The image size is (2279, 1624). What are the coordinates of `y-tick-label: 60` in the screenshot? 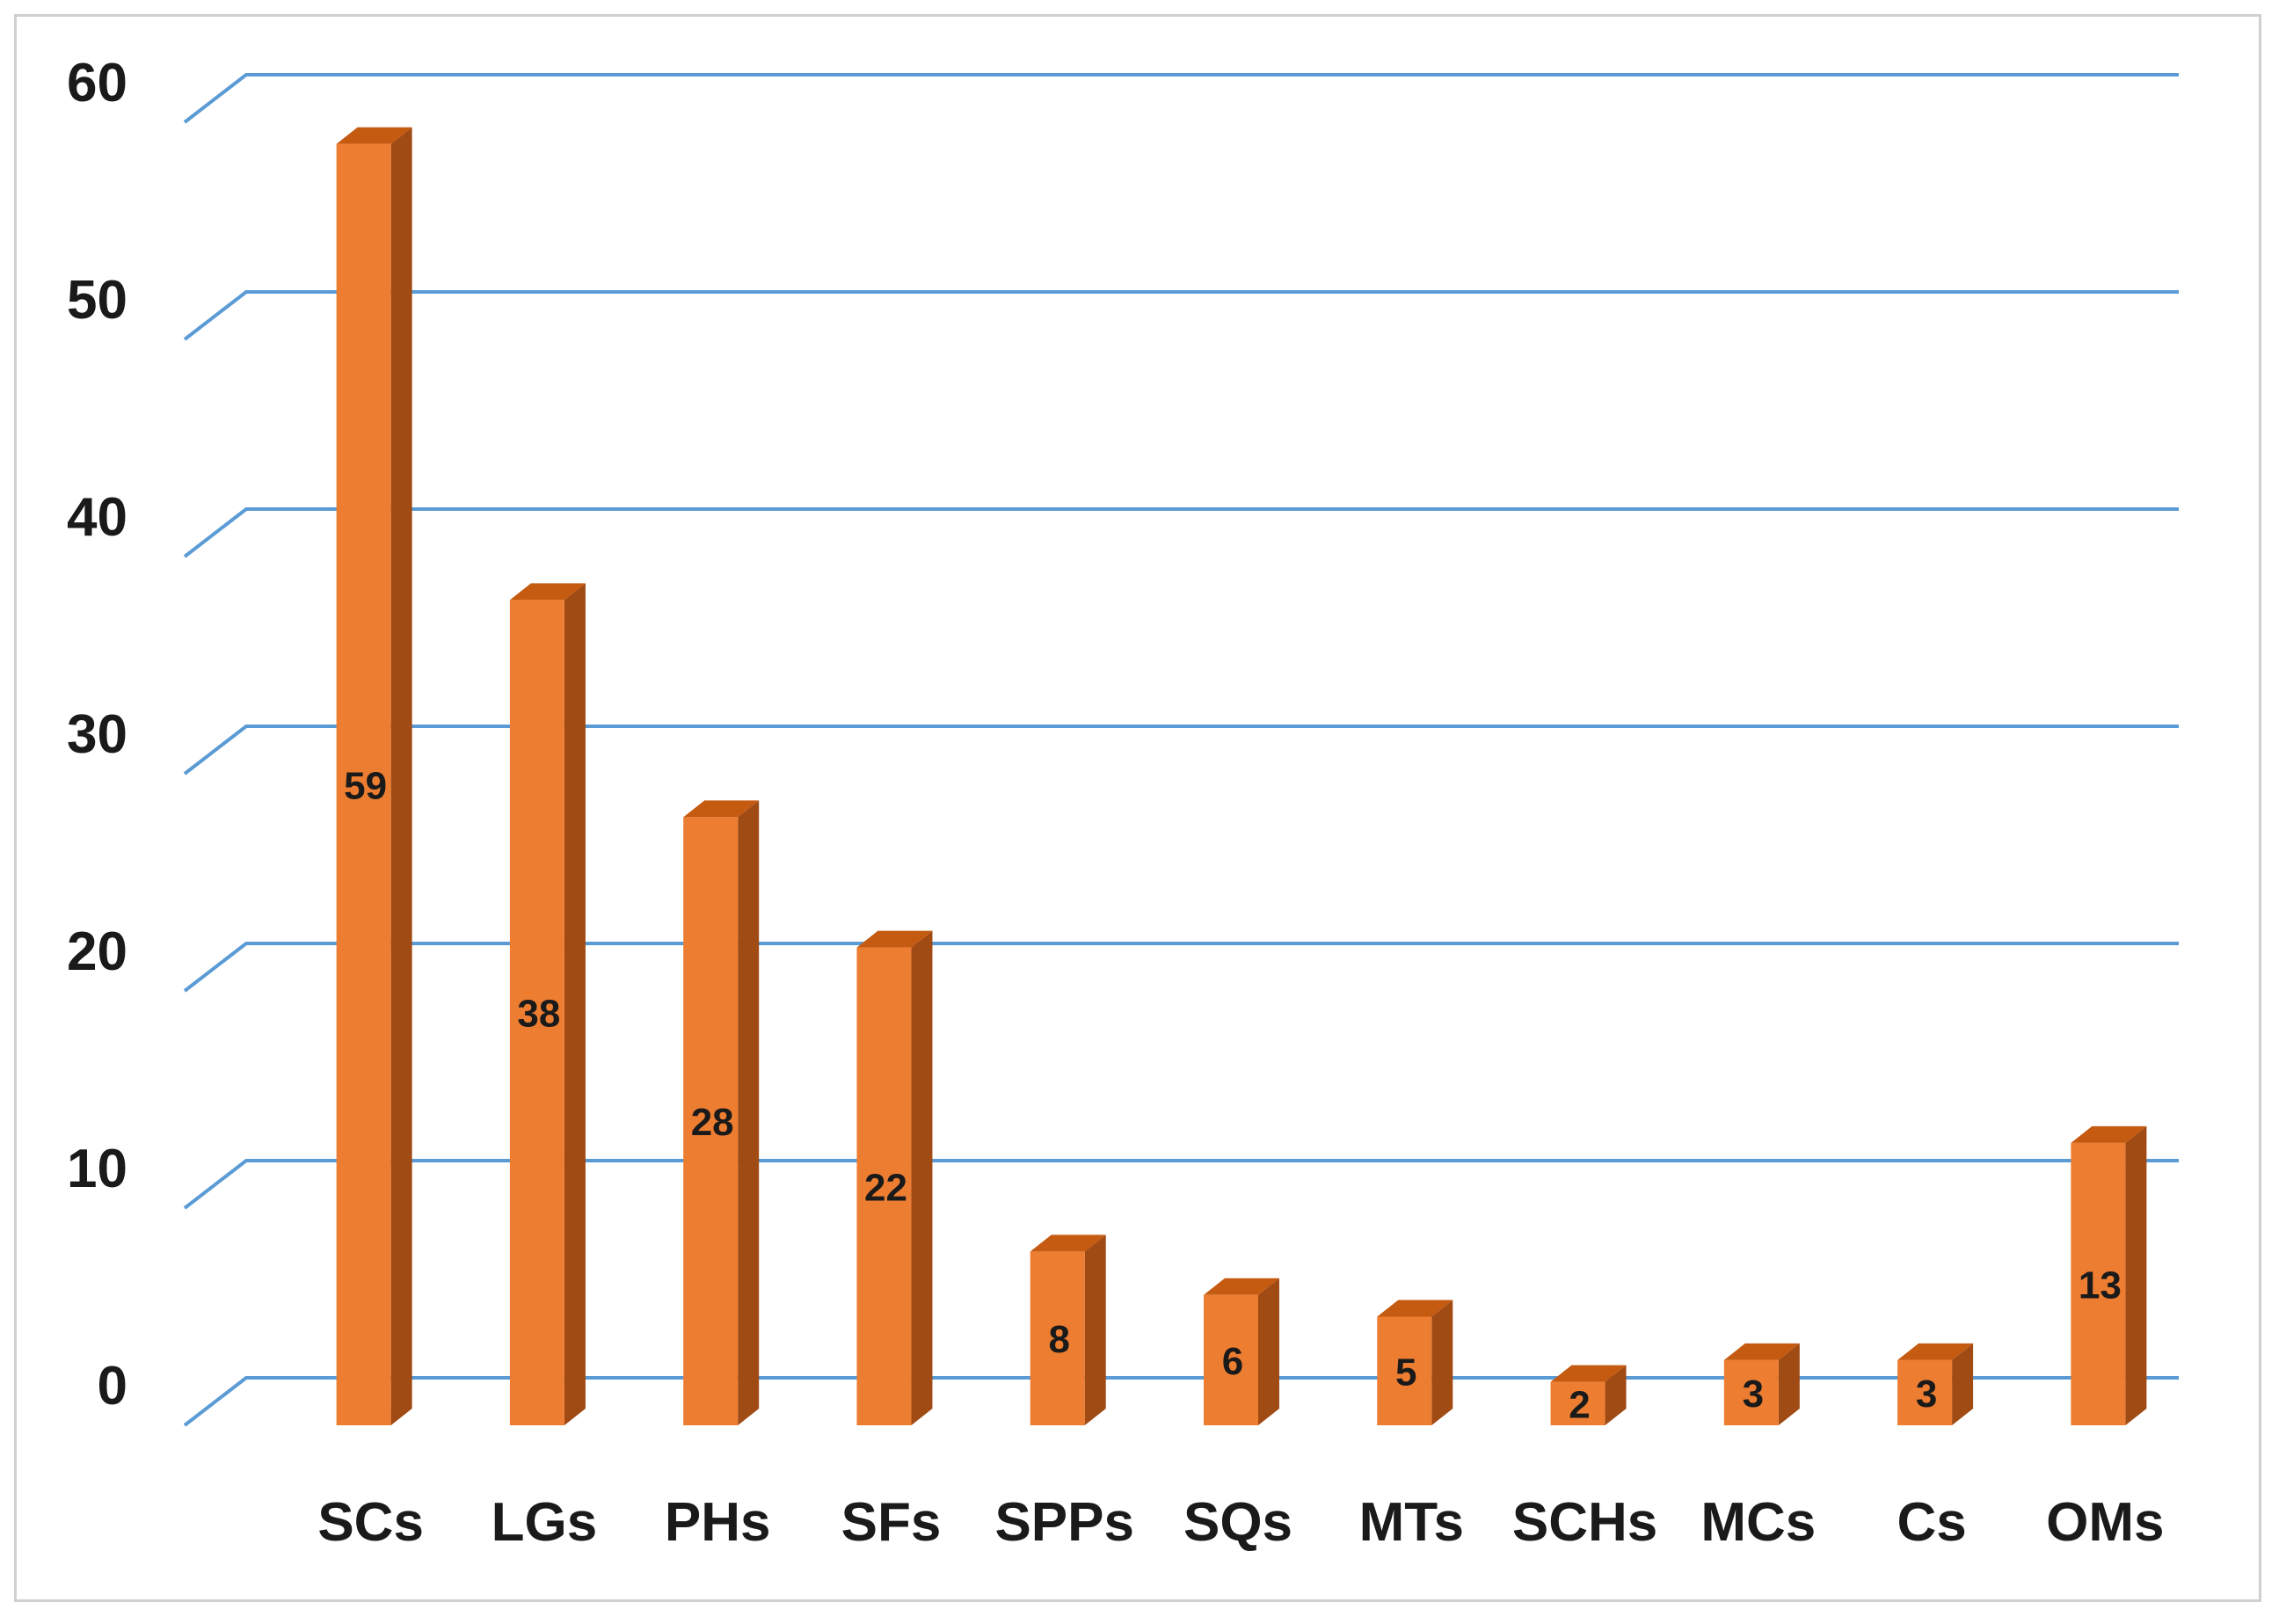 It's located at (97, 83).